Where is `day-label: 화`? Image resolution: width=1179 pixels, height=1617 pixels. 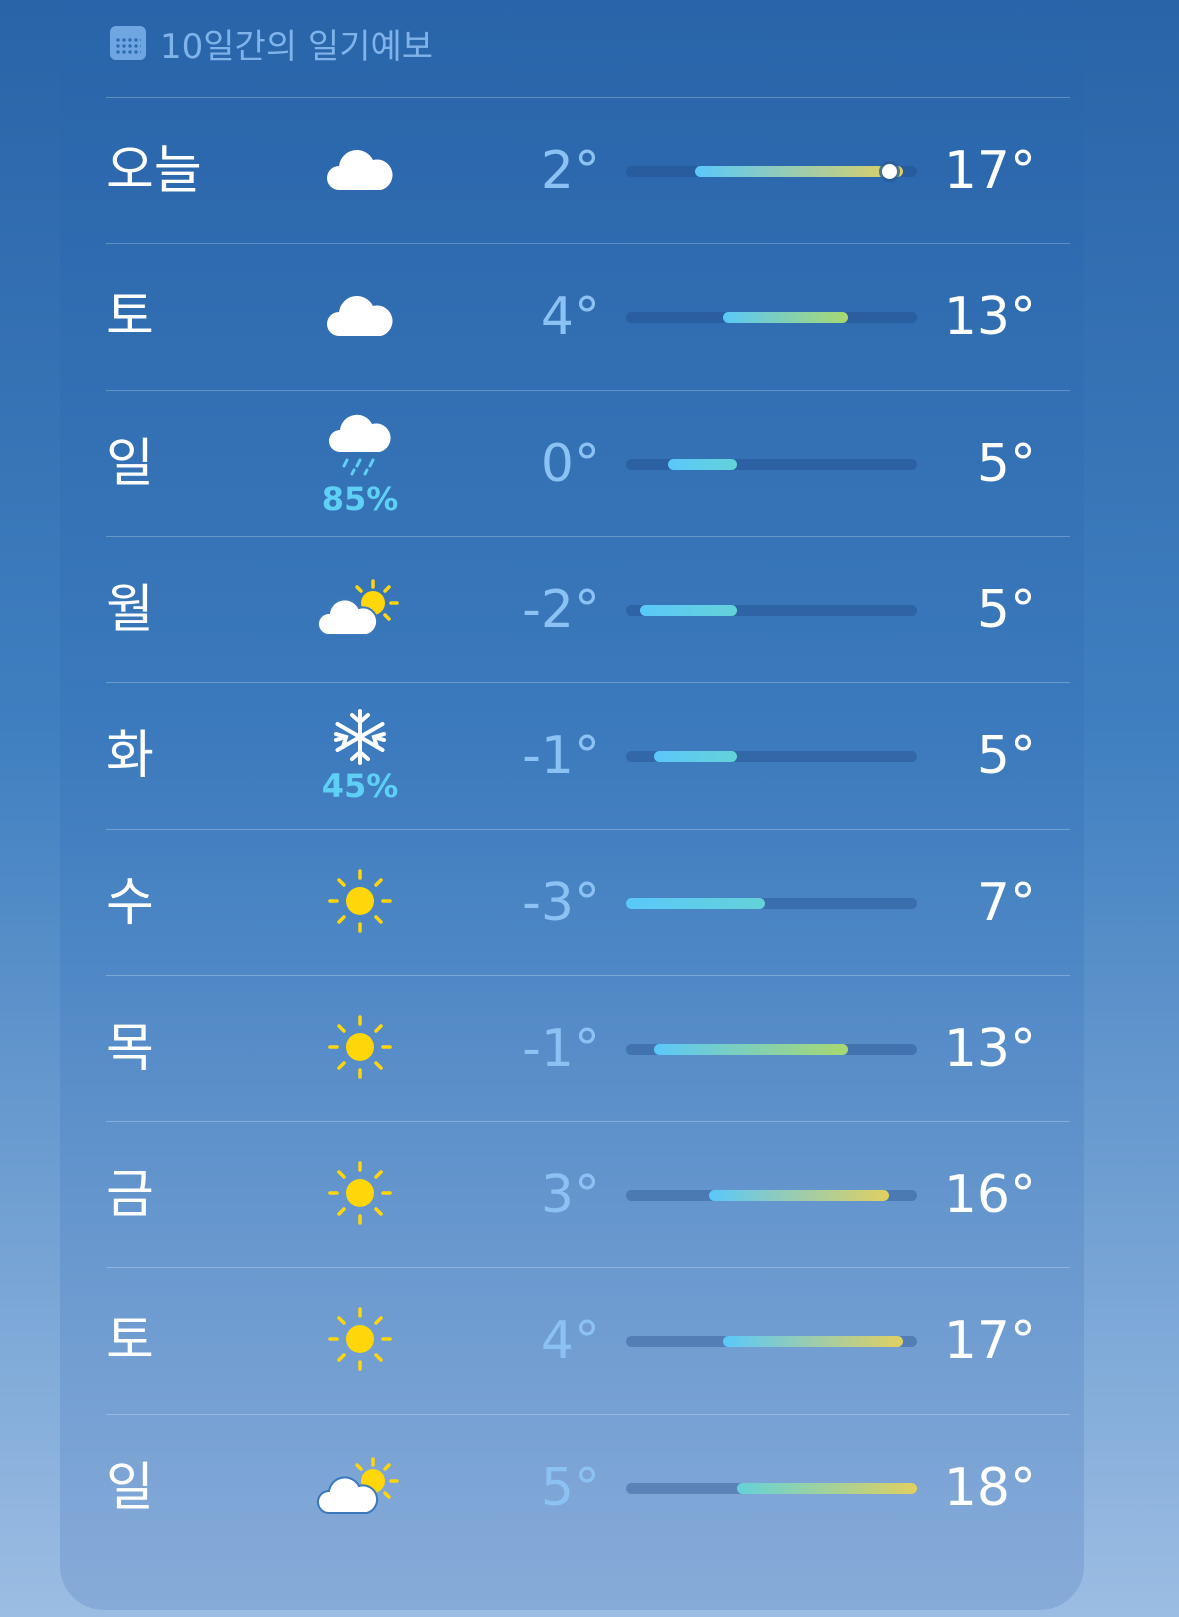
day-label: 화 is located at coordinates (130, 756).